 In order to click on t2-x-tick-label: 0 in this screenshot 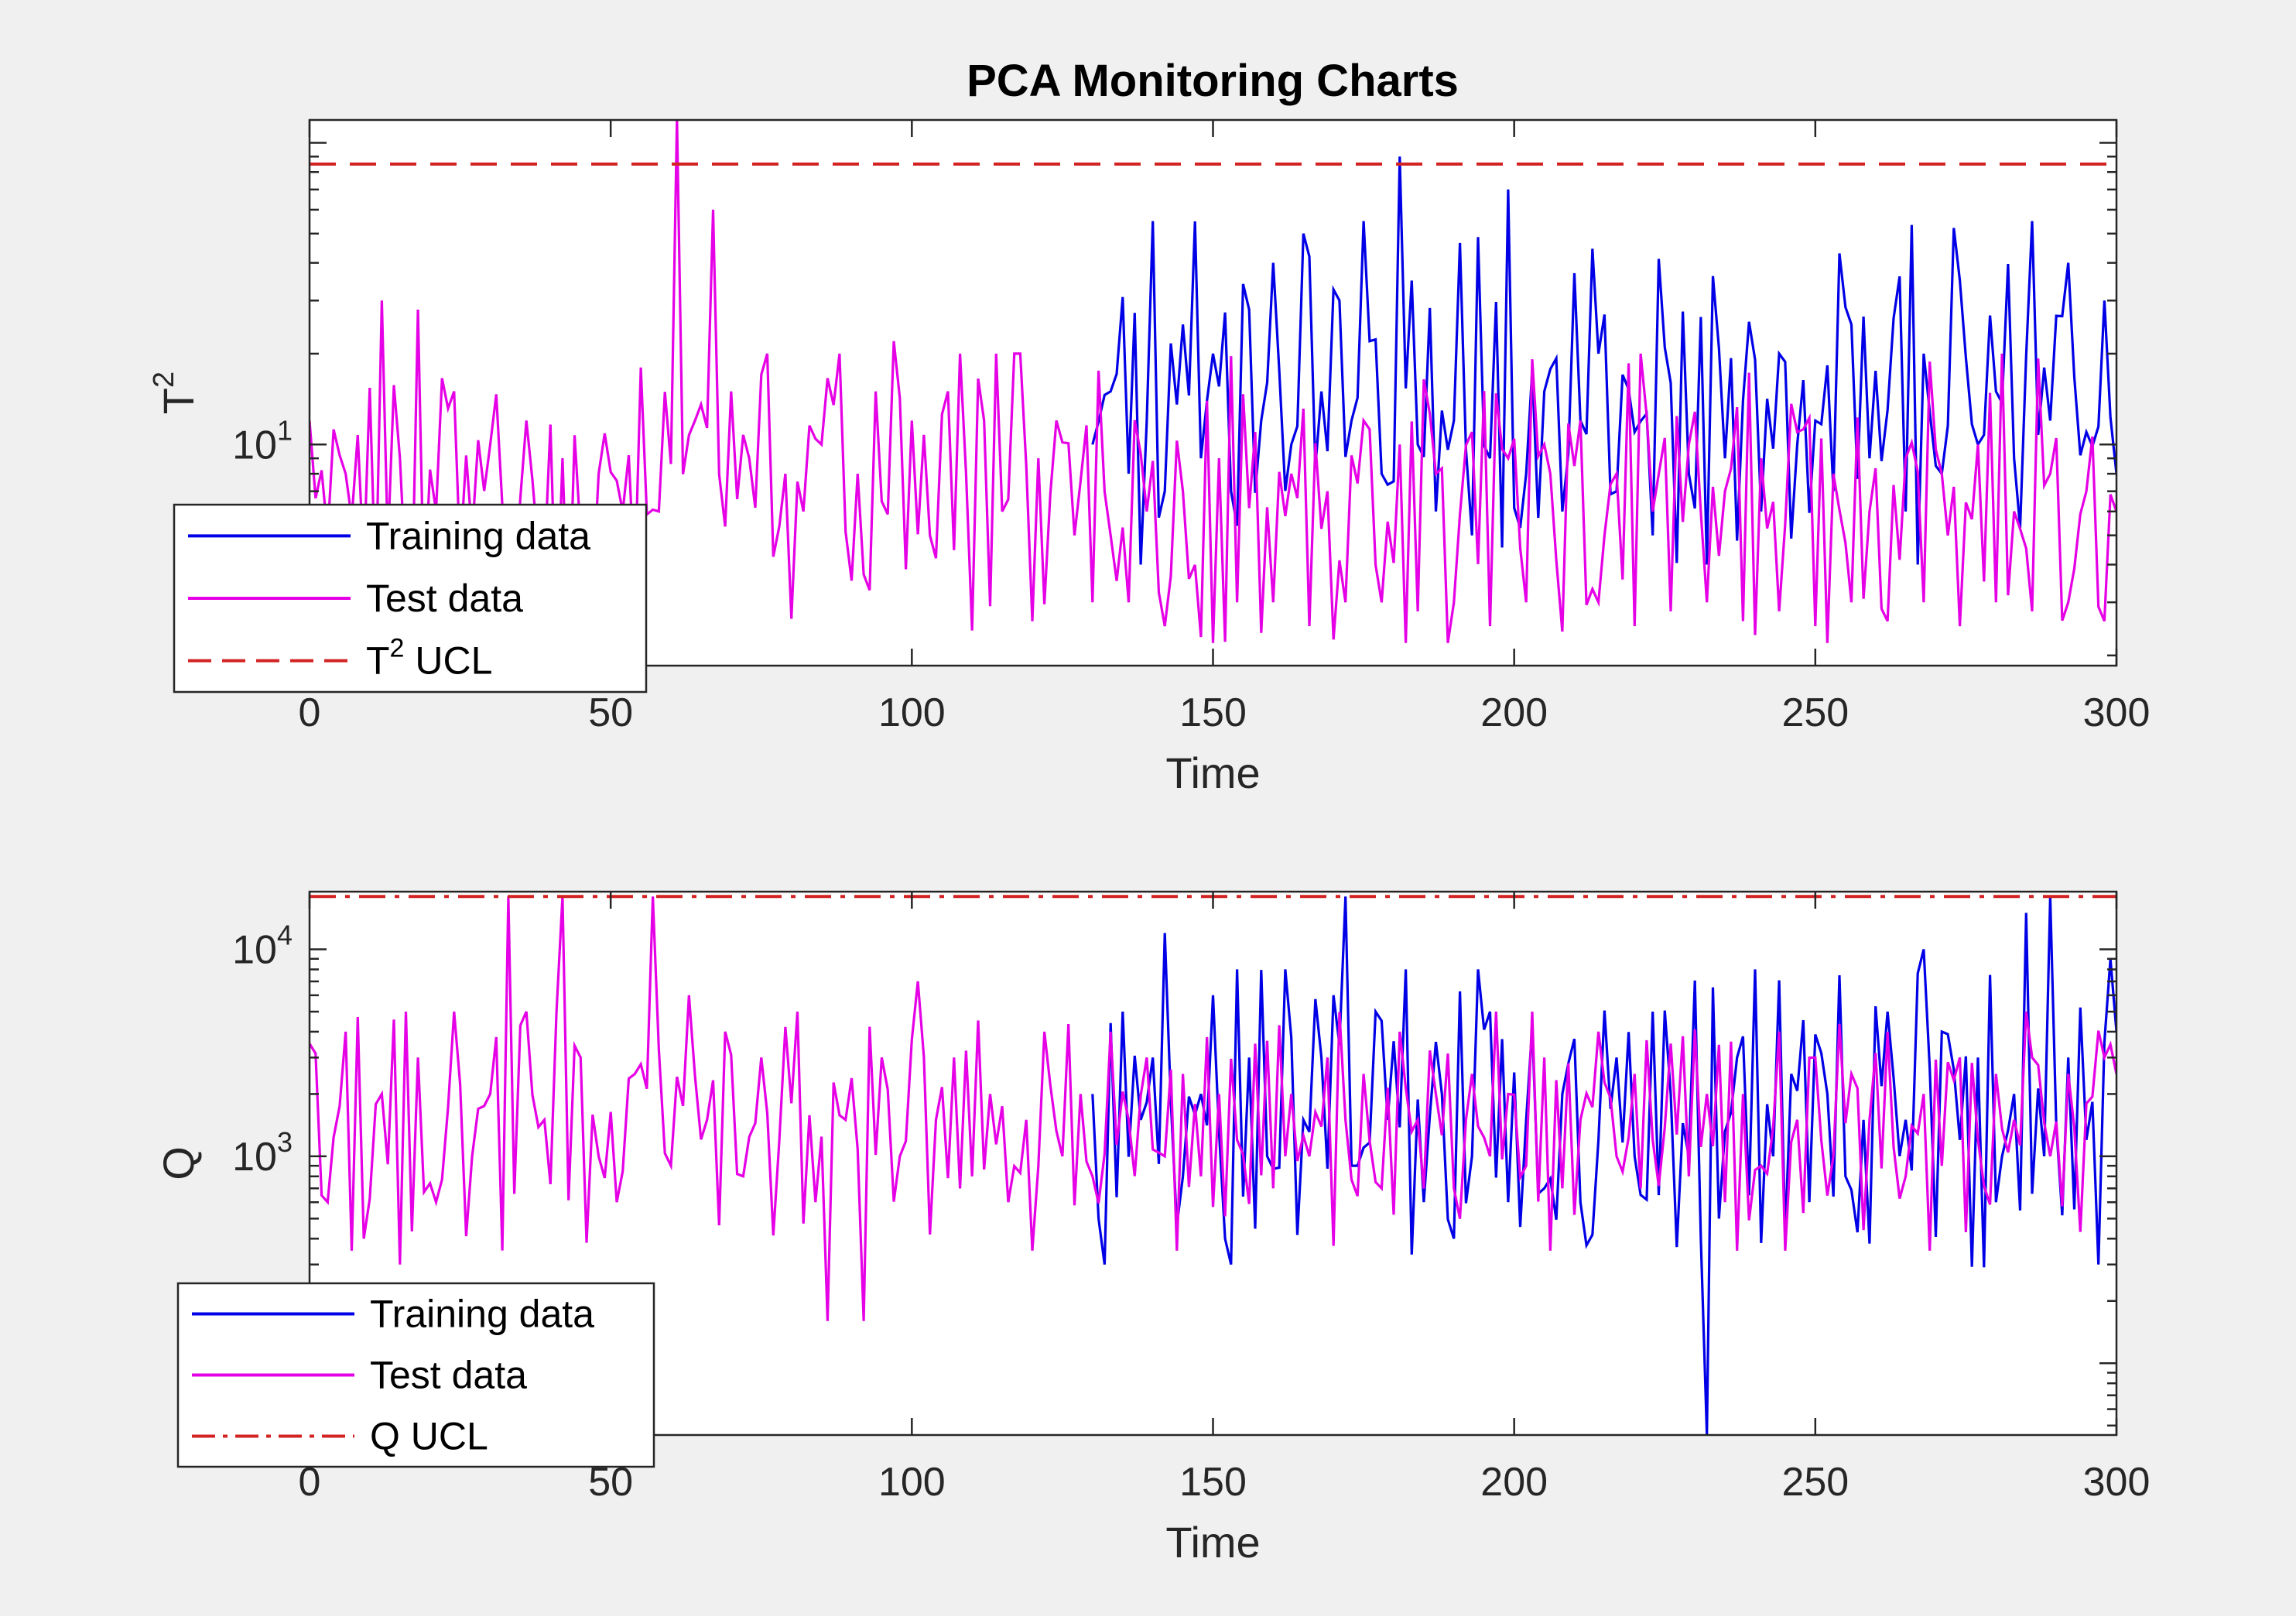, I will do `click(310, 713)`.